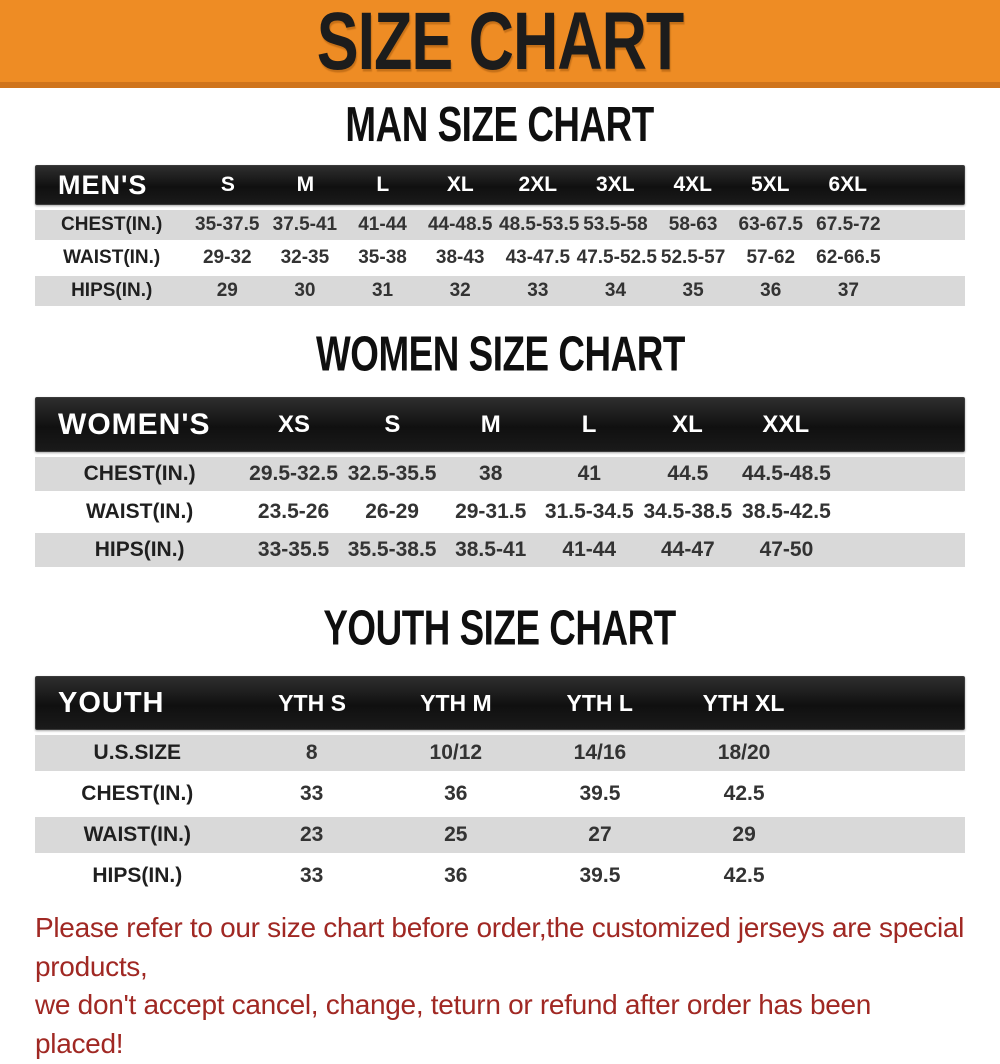  Describe the element at coordinates (305, 224) in the screenshot. I see `cell: 37.5-41` at that location.